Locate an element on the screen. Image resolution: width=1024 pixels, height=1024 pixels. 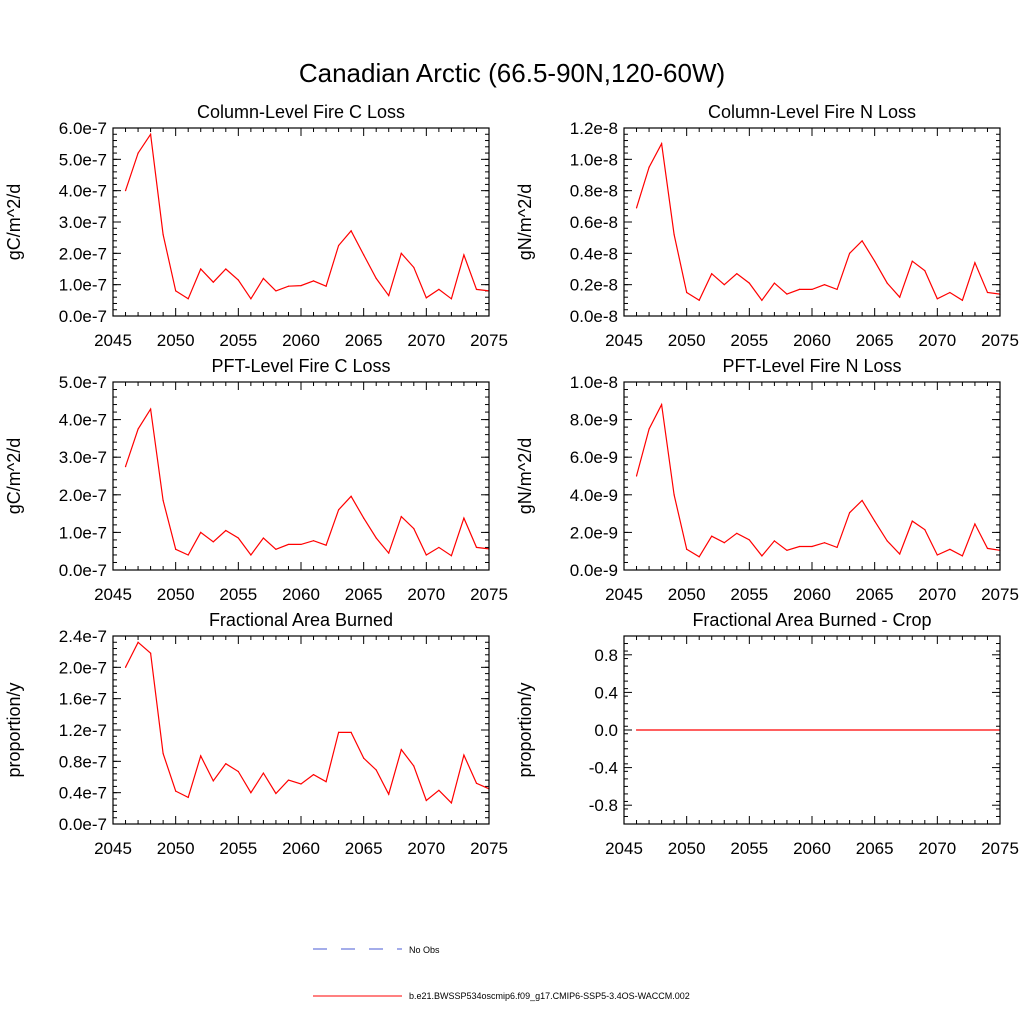
y-tick-label: 6.0e-9 is located at coordinates (594, 457).